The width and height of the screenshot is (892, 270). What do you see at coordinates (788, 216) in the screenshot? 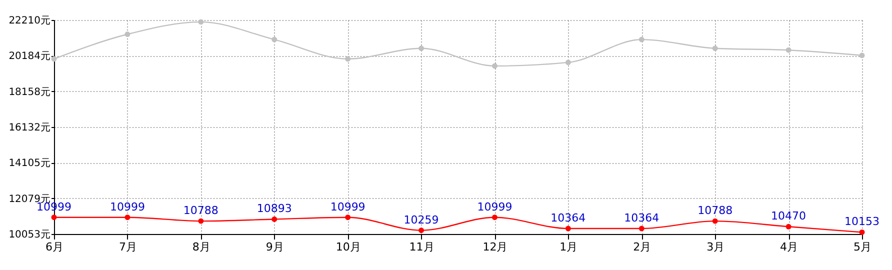
I see `data-label: 10470` at bounding box center [788, 216].